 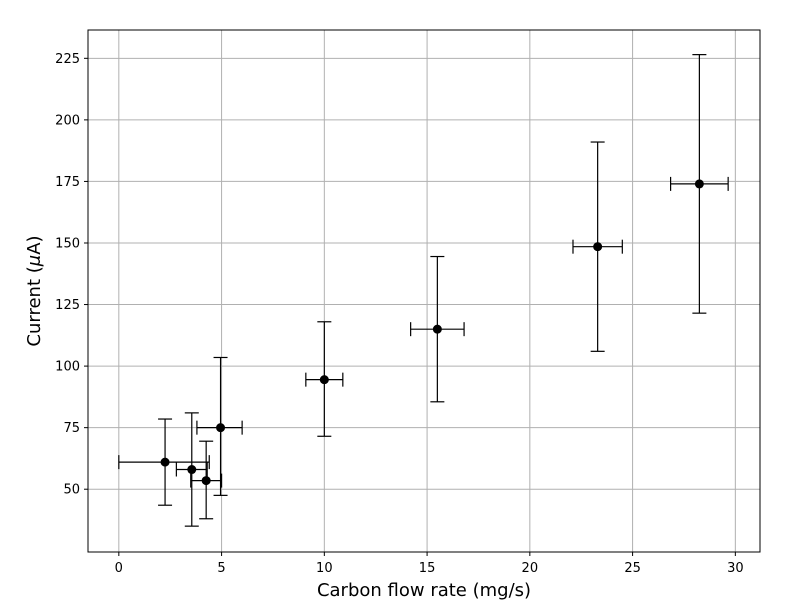 I want to click on y-tick-label: 150, so click(x=67, y=243).